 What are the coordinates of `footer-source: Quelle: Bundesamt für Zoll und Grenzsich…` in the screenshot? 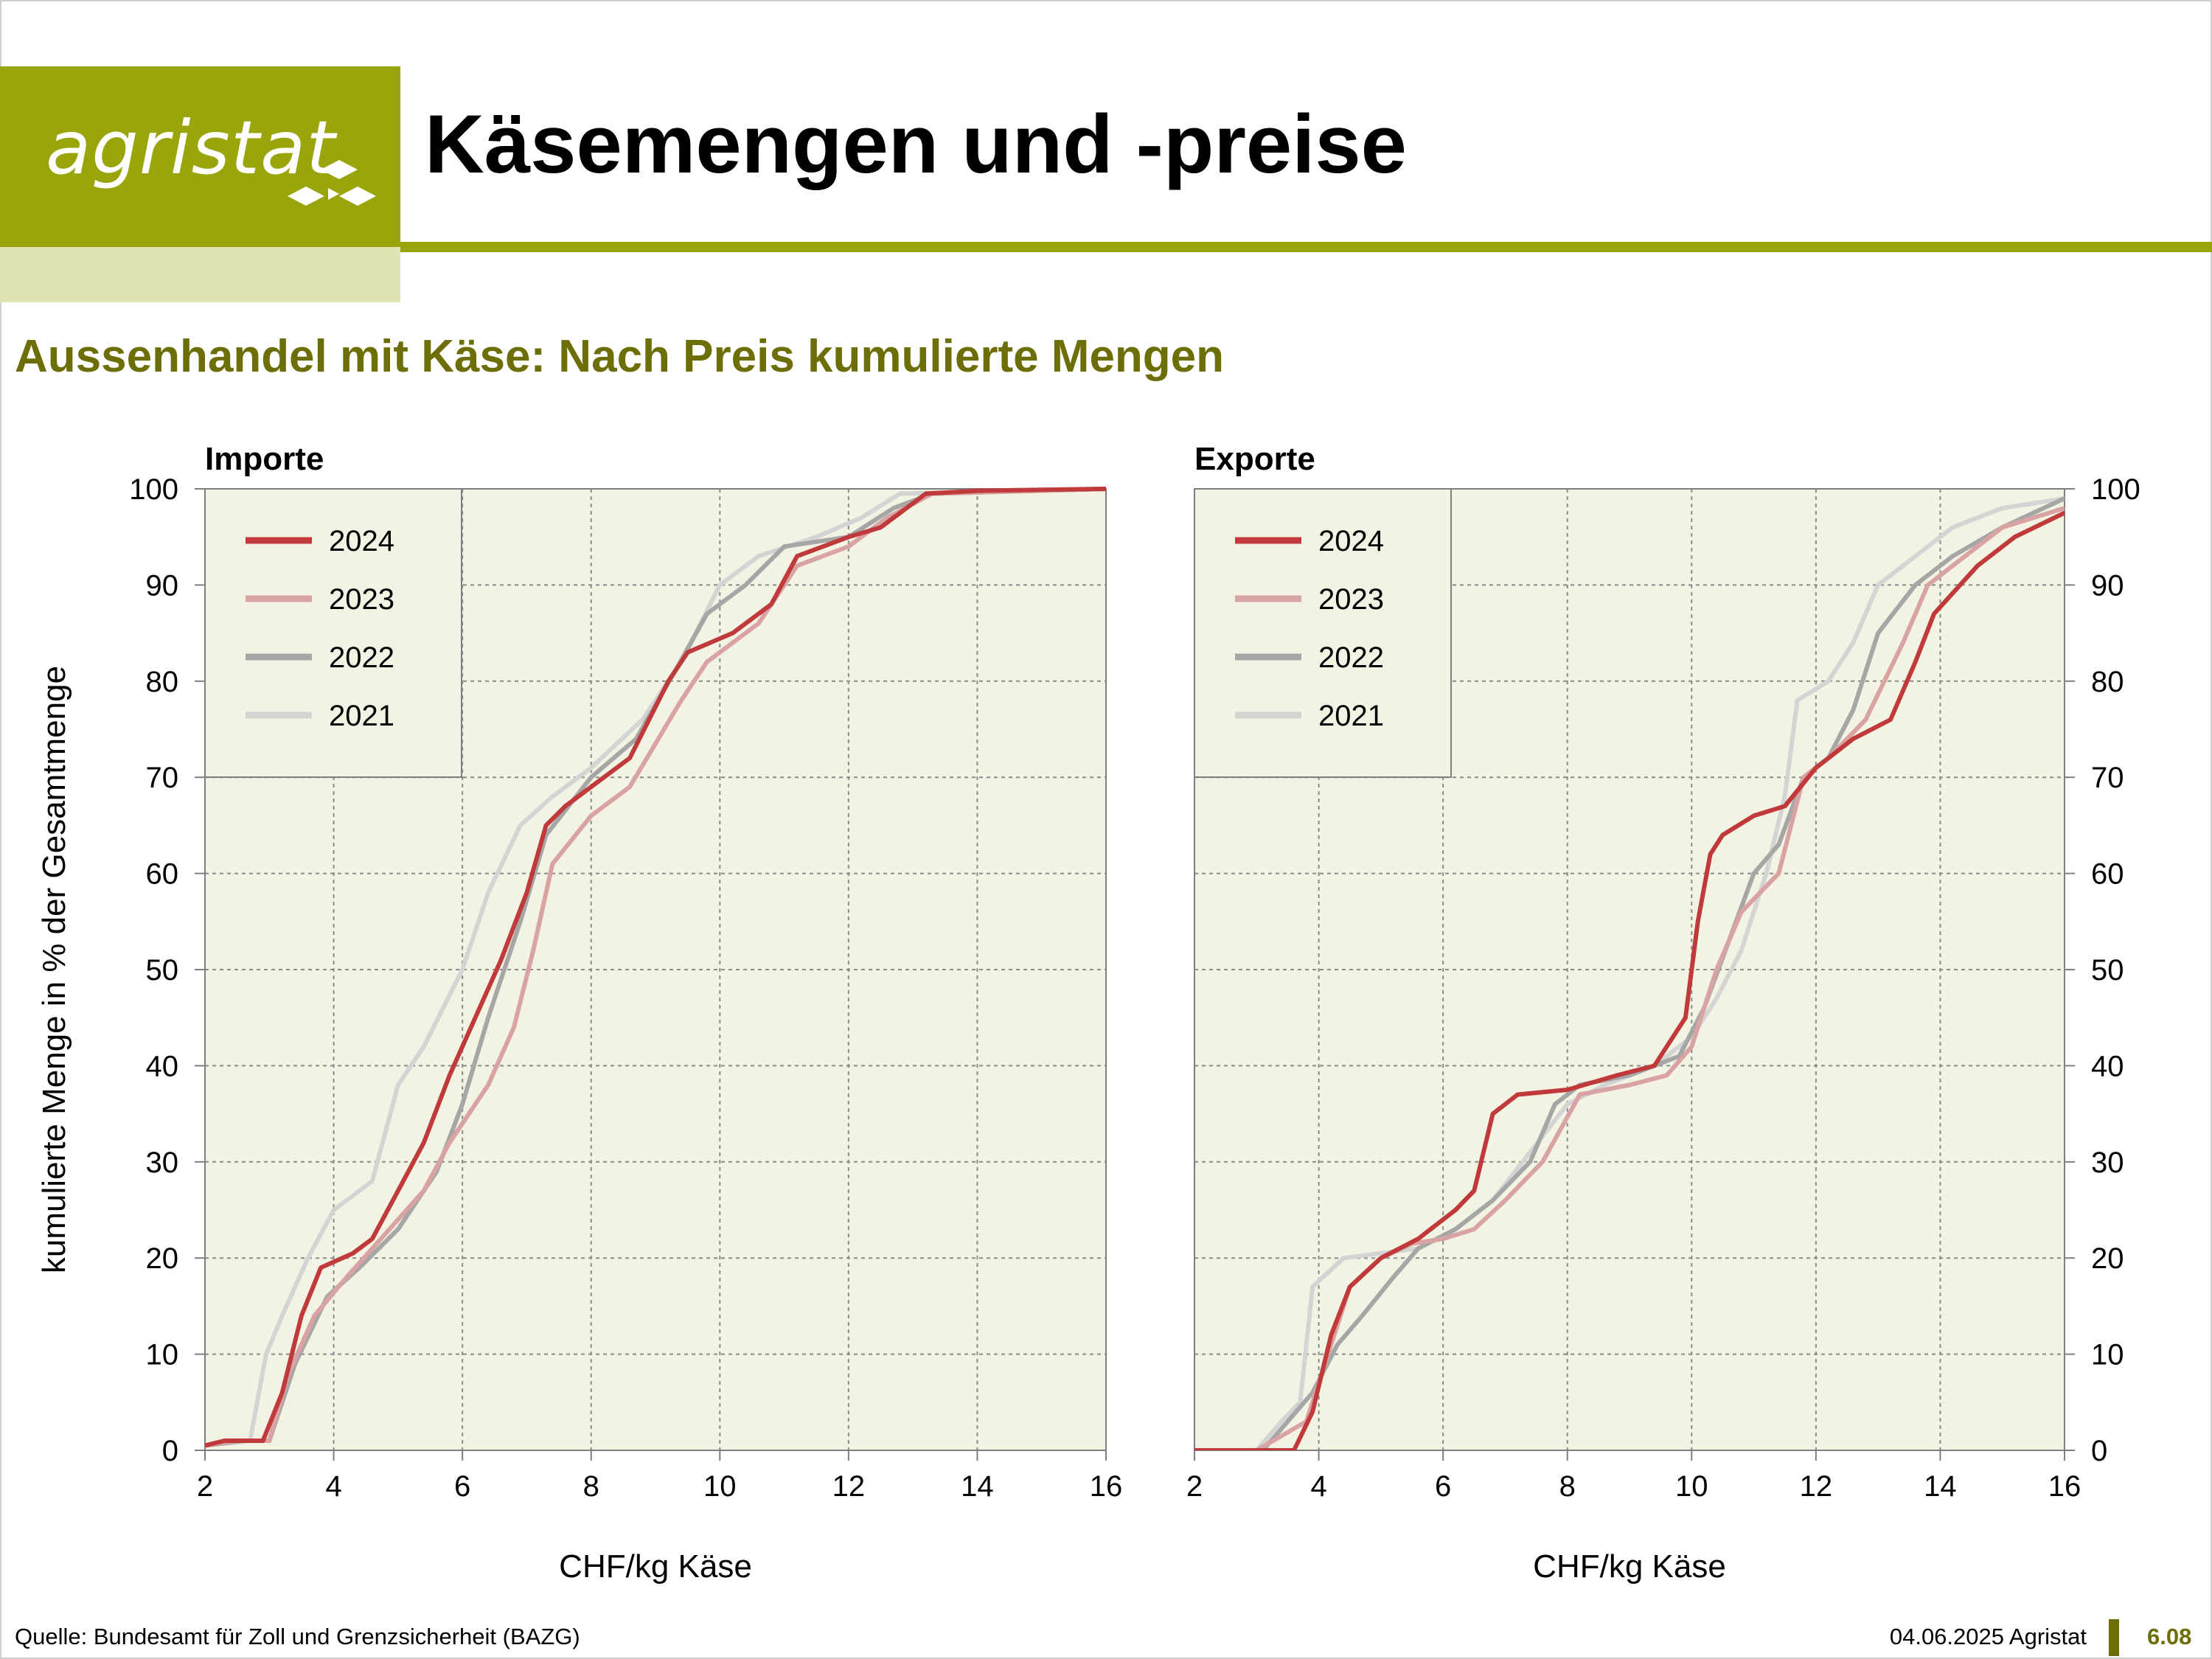 It's located at (297, 1636).